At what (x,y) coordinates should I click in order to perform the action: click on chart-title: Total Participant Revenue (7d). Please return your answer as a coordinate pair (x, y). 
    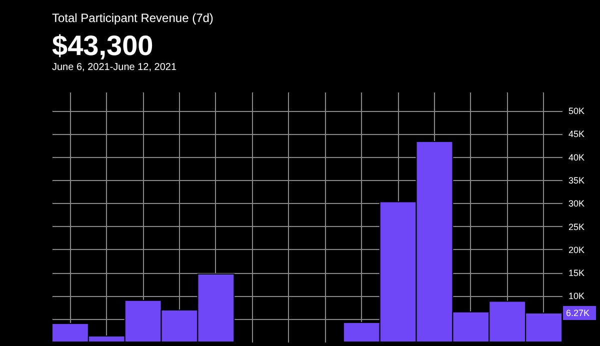
    Looking at the image, I should click on (133, 18).